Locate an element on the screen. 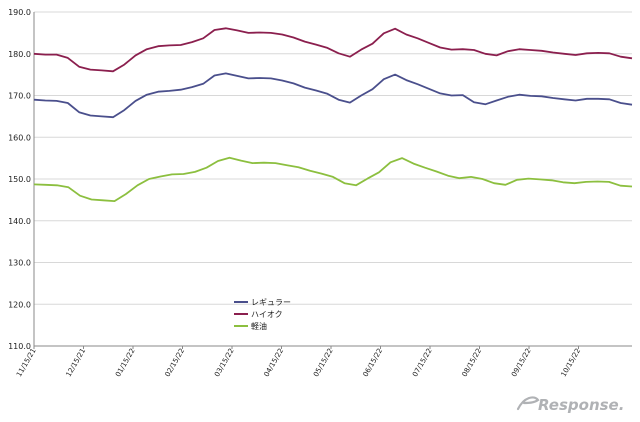  x-tick-label: 09/15/22 is located at coordinates (521, 362).